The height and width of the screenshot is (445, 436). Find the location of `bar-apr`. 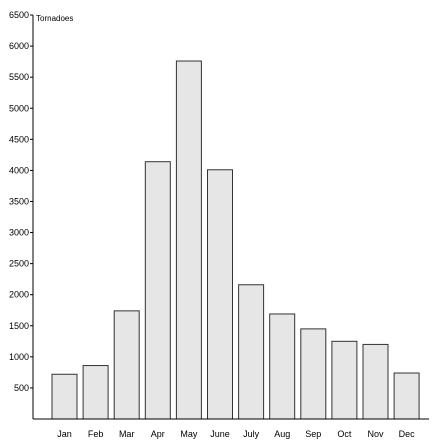

bar-apr is located at coordinates (157, 290).